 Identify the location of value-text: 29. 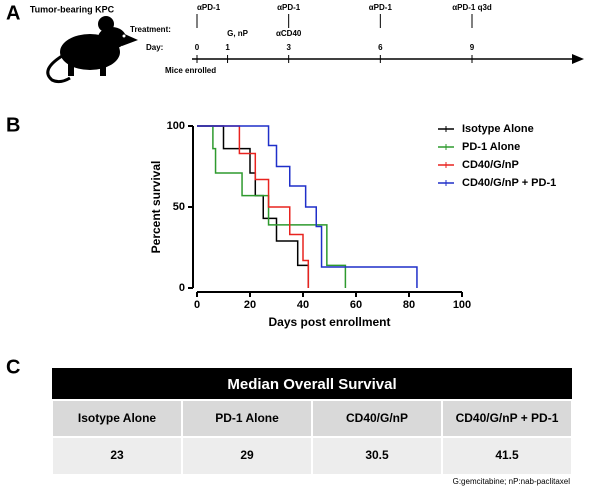
(247, 455).